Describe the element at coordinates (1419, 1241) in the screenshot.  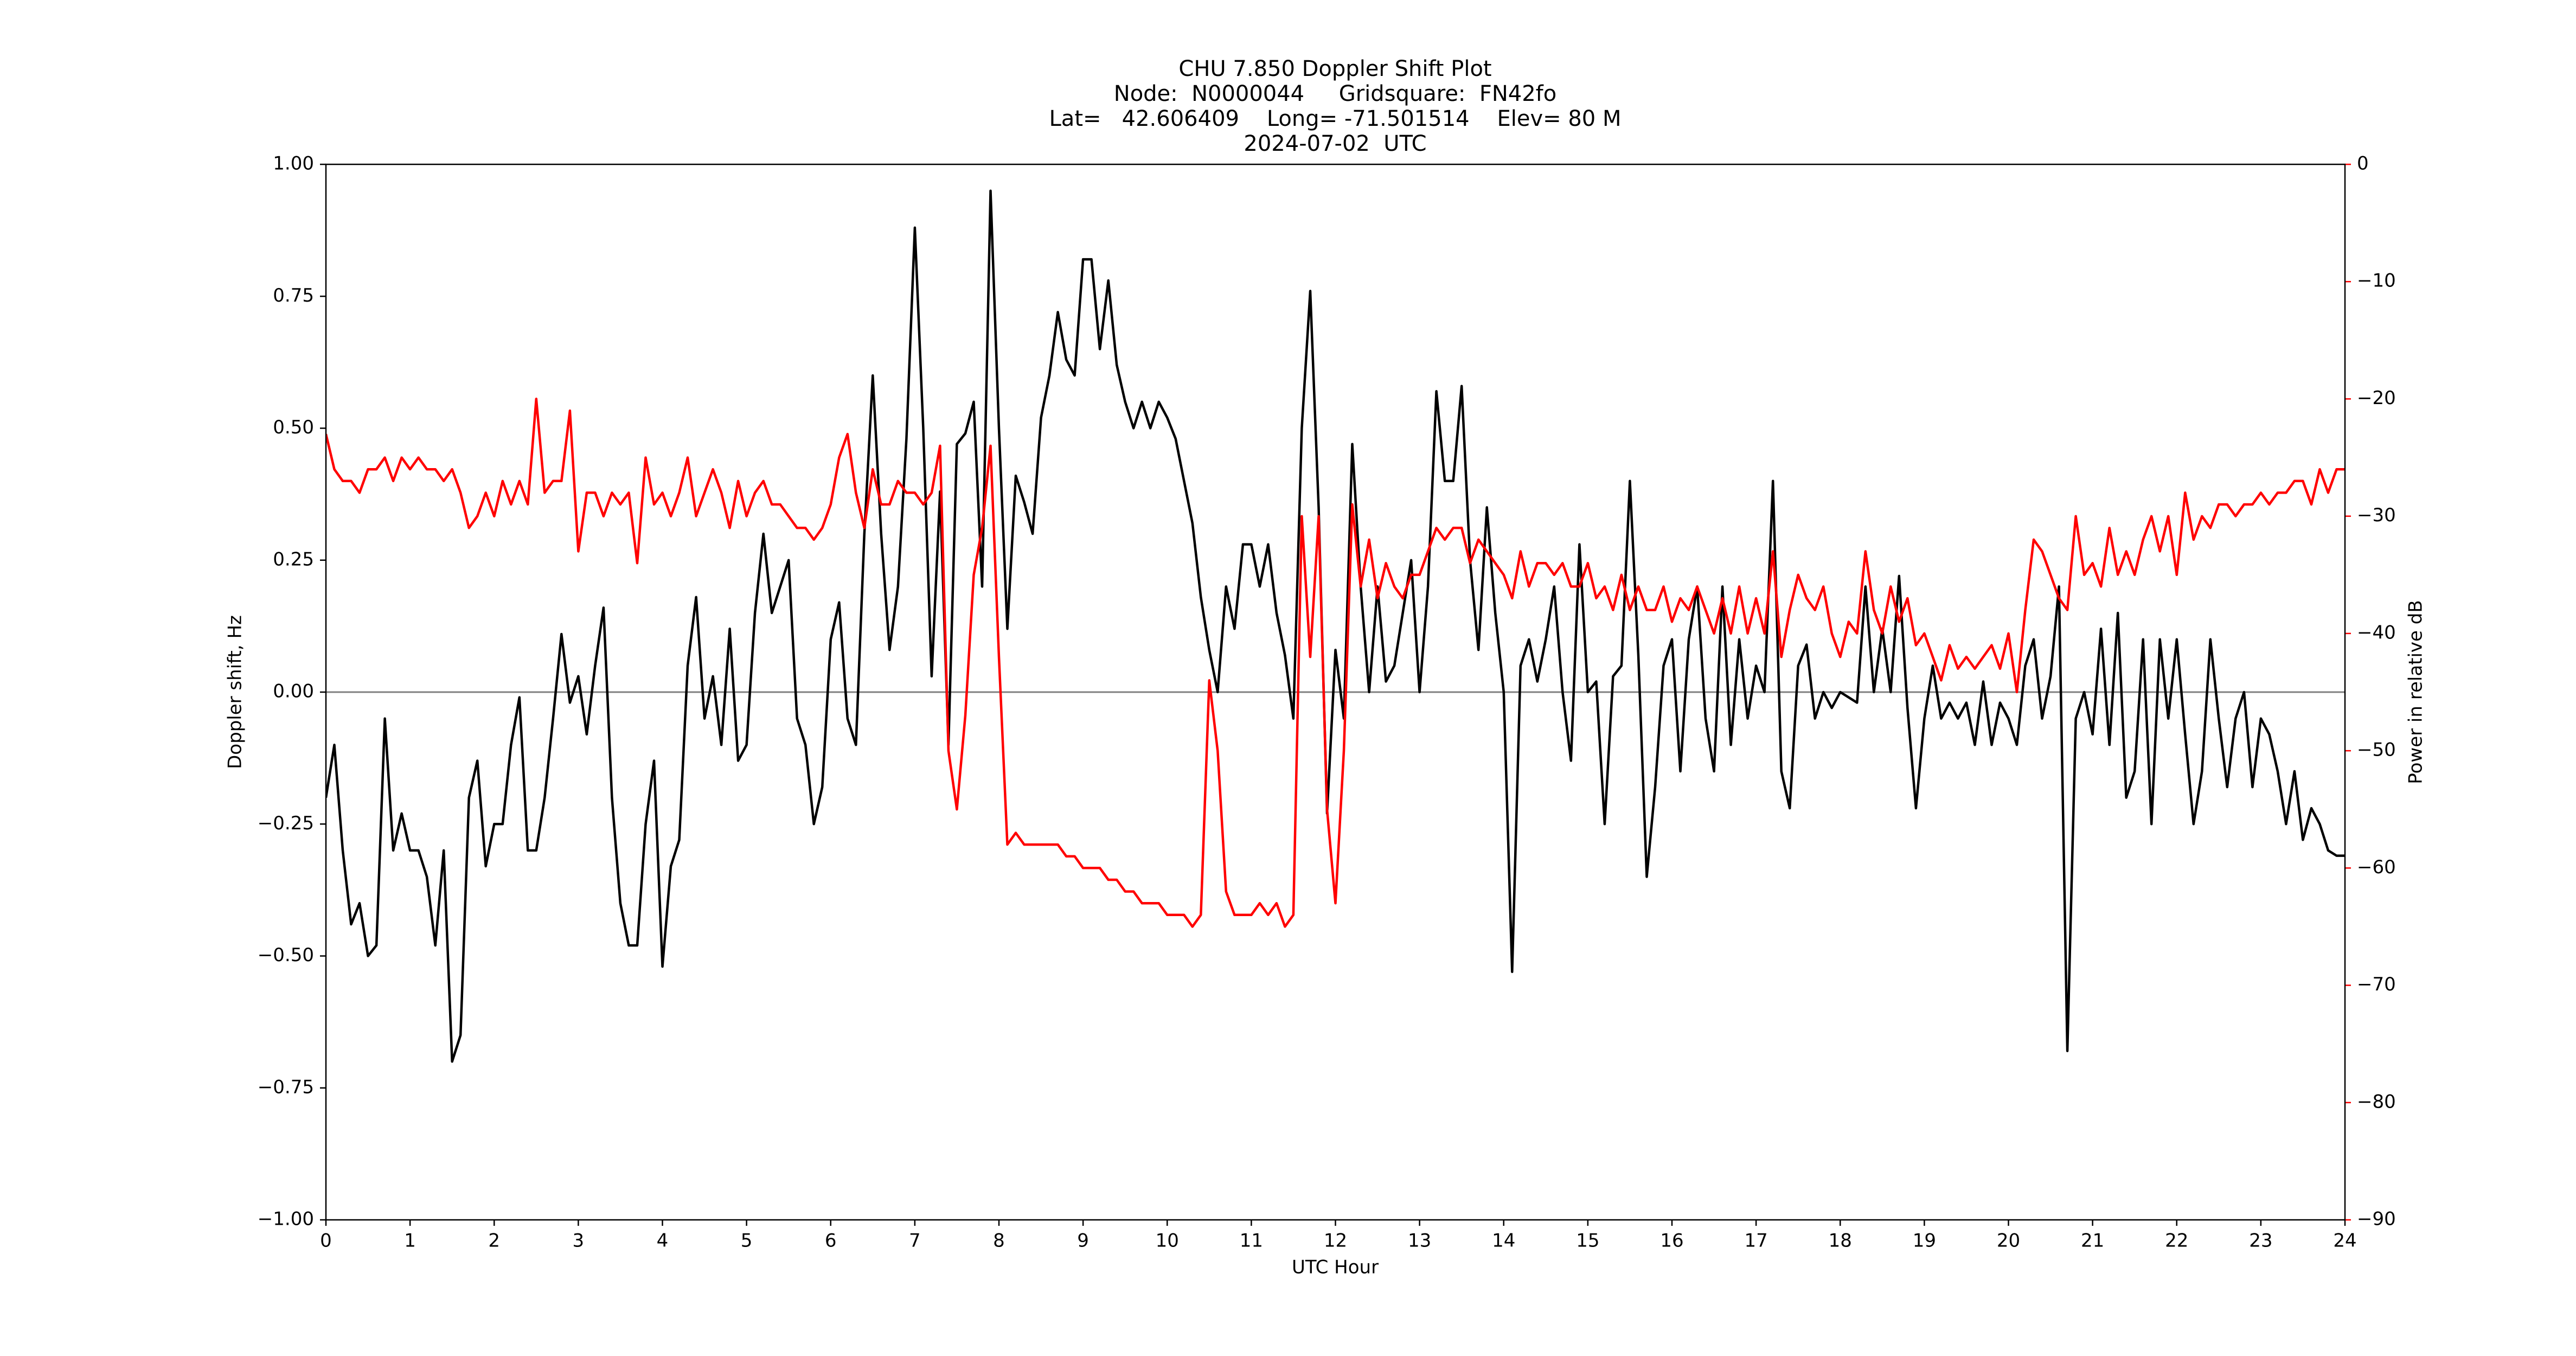
I see `x-tick-label: 13` at that location.